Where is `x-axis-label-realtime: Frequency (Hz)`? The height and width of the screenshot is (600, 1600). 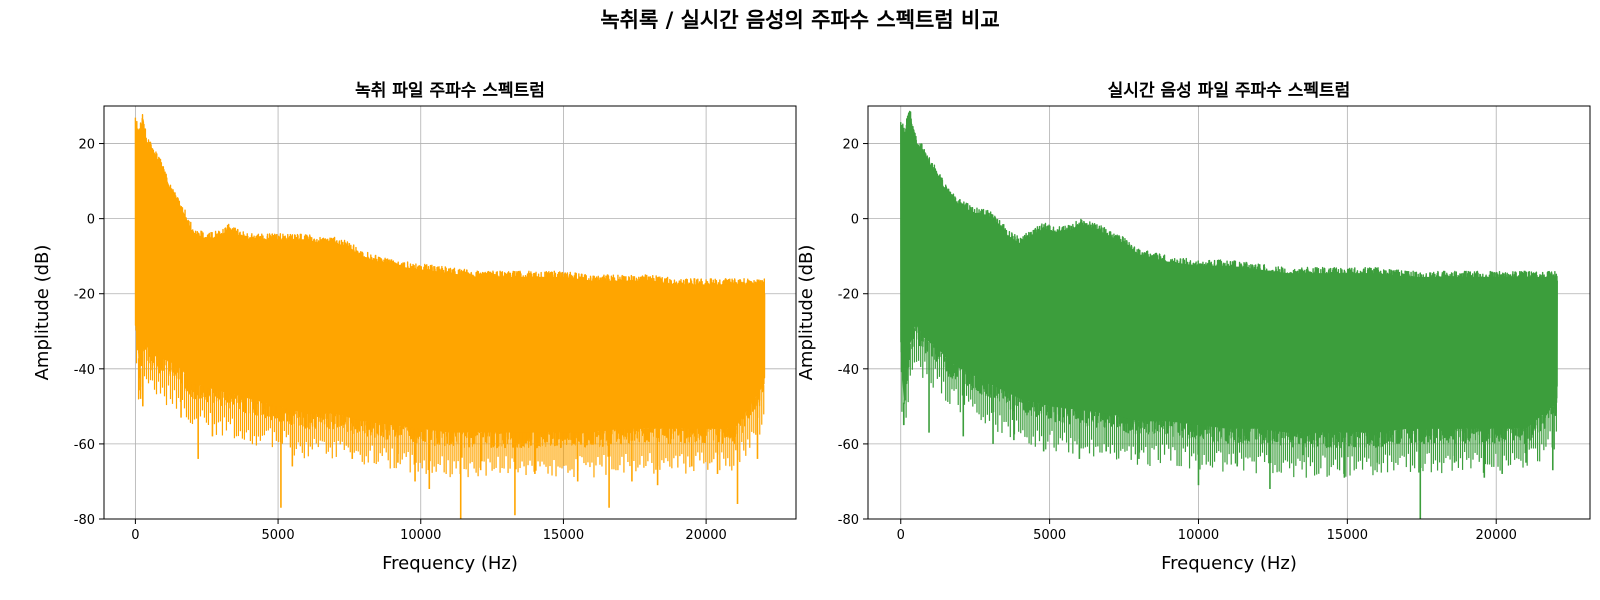 x-axis-label-realtime: Frequency (Hz) is located at coordinates (1229, 563).